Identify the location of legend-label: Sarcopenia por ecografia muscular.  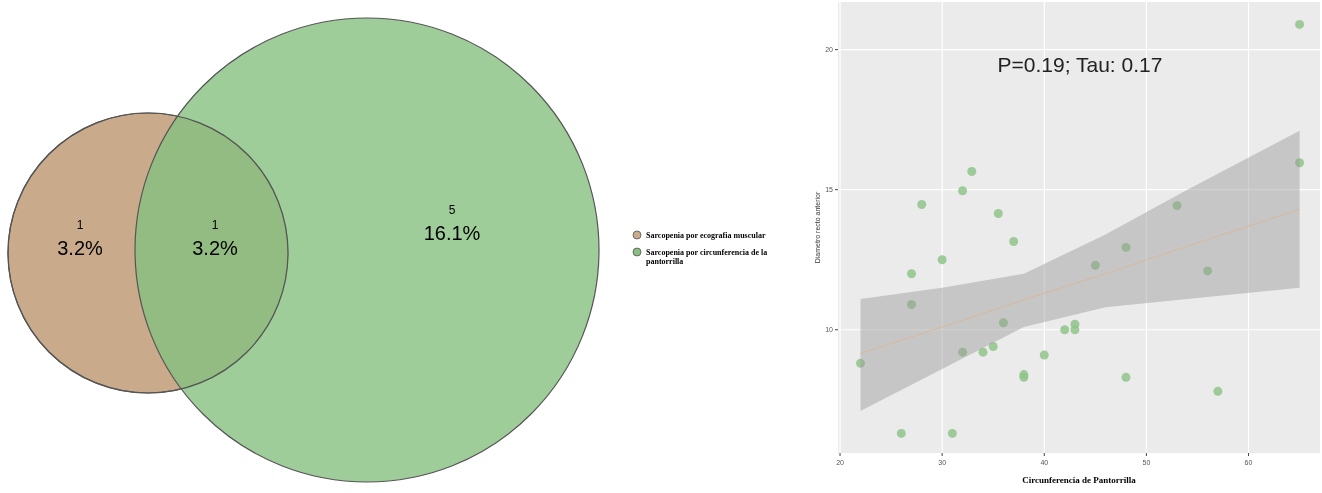
(706, 235).